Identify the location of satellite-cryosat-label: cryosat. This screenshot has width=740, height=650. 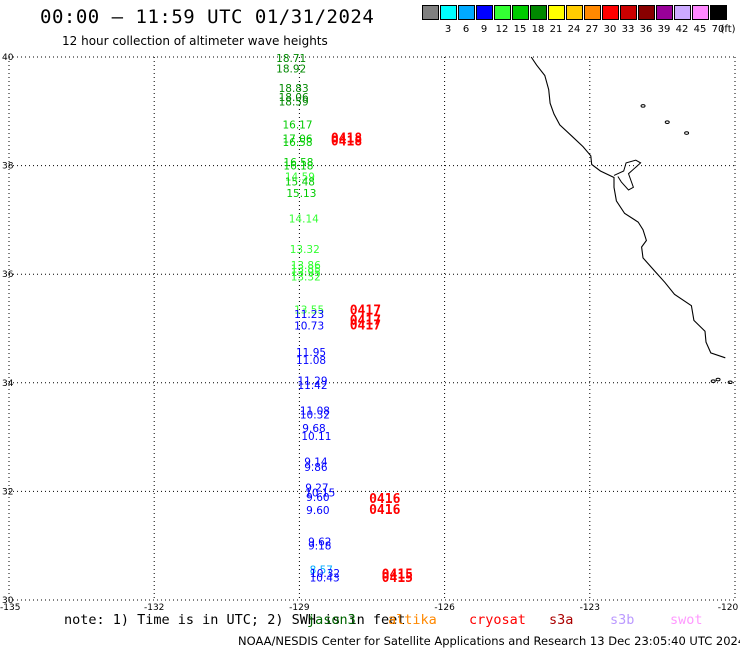
(497, 620).